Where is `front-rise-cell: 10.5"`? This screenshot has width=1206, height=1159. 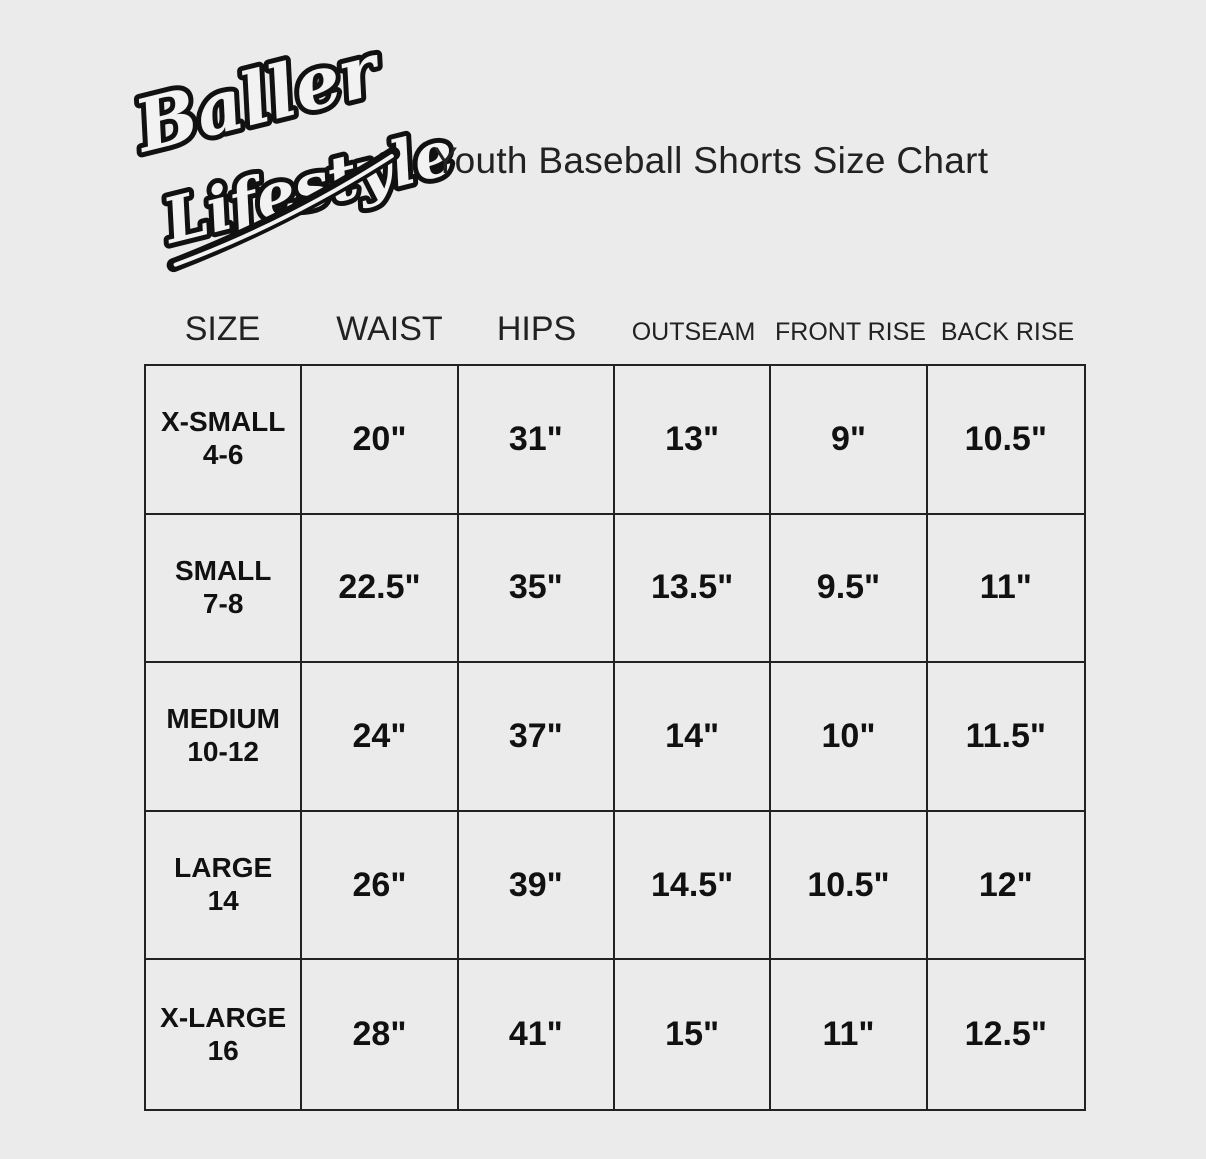
front-rise-cell: 10.5" is located at coordinates (849, 886).